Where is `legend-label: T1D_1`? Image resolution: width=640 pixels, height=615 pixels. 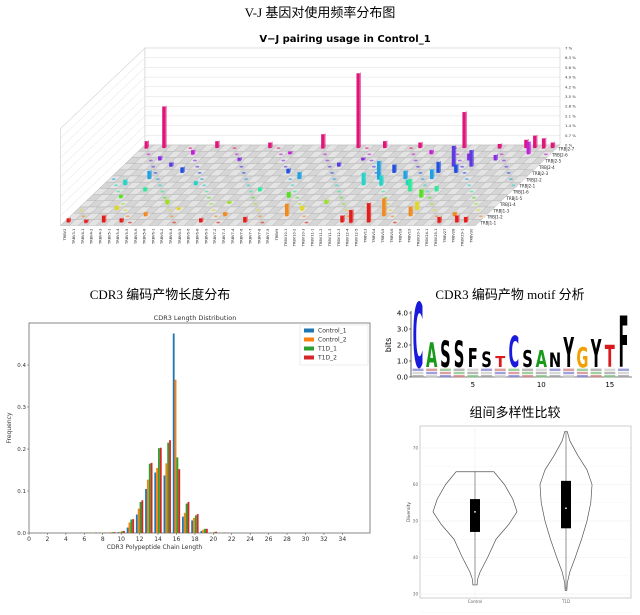 legend-label: T1D_1 is located at coordinates (327, 349).